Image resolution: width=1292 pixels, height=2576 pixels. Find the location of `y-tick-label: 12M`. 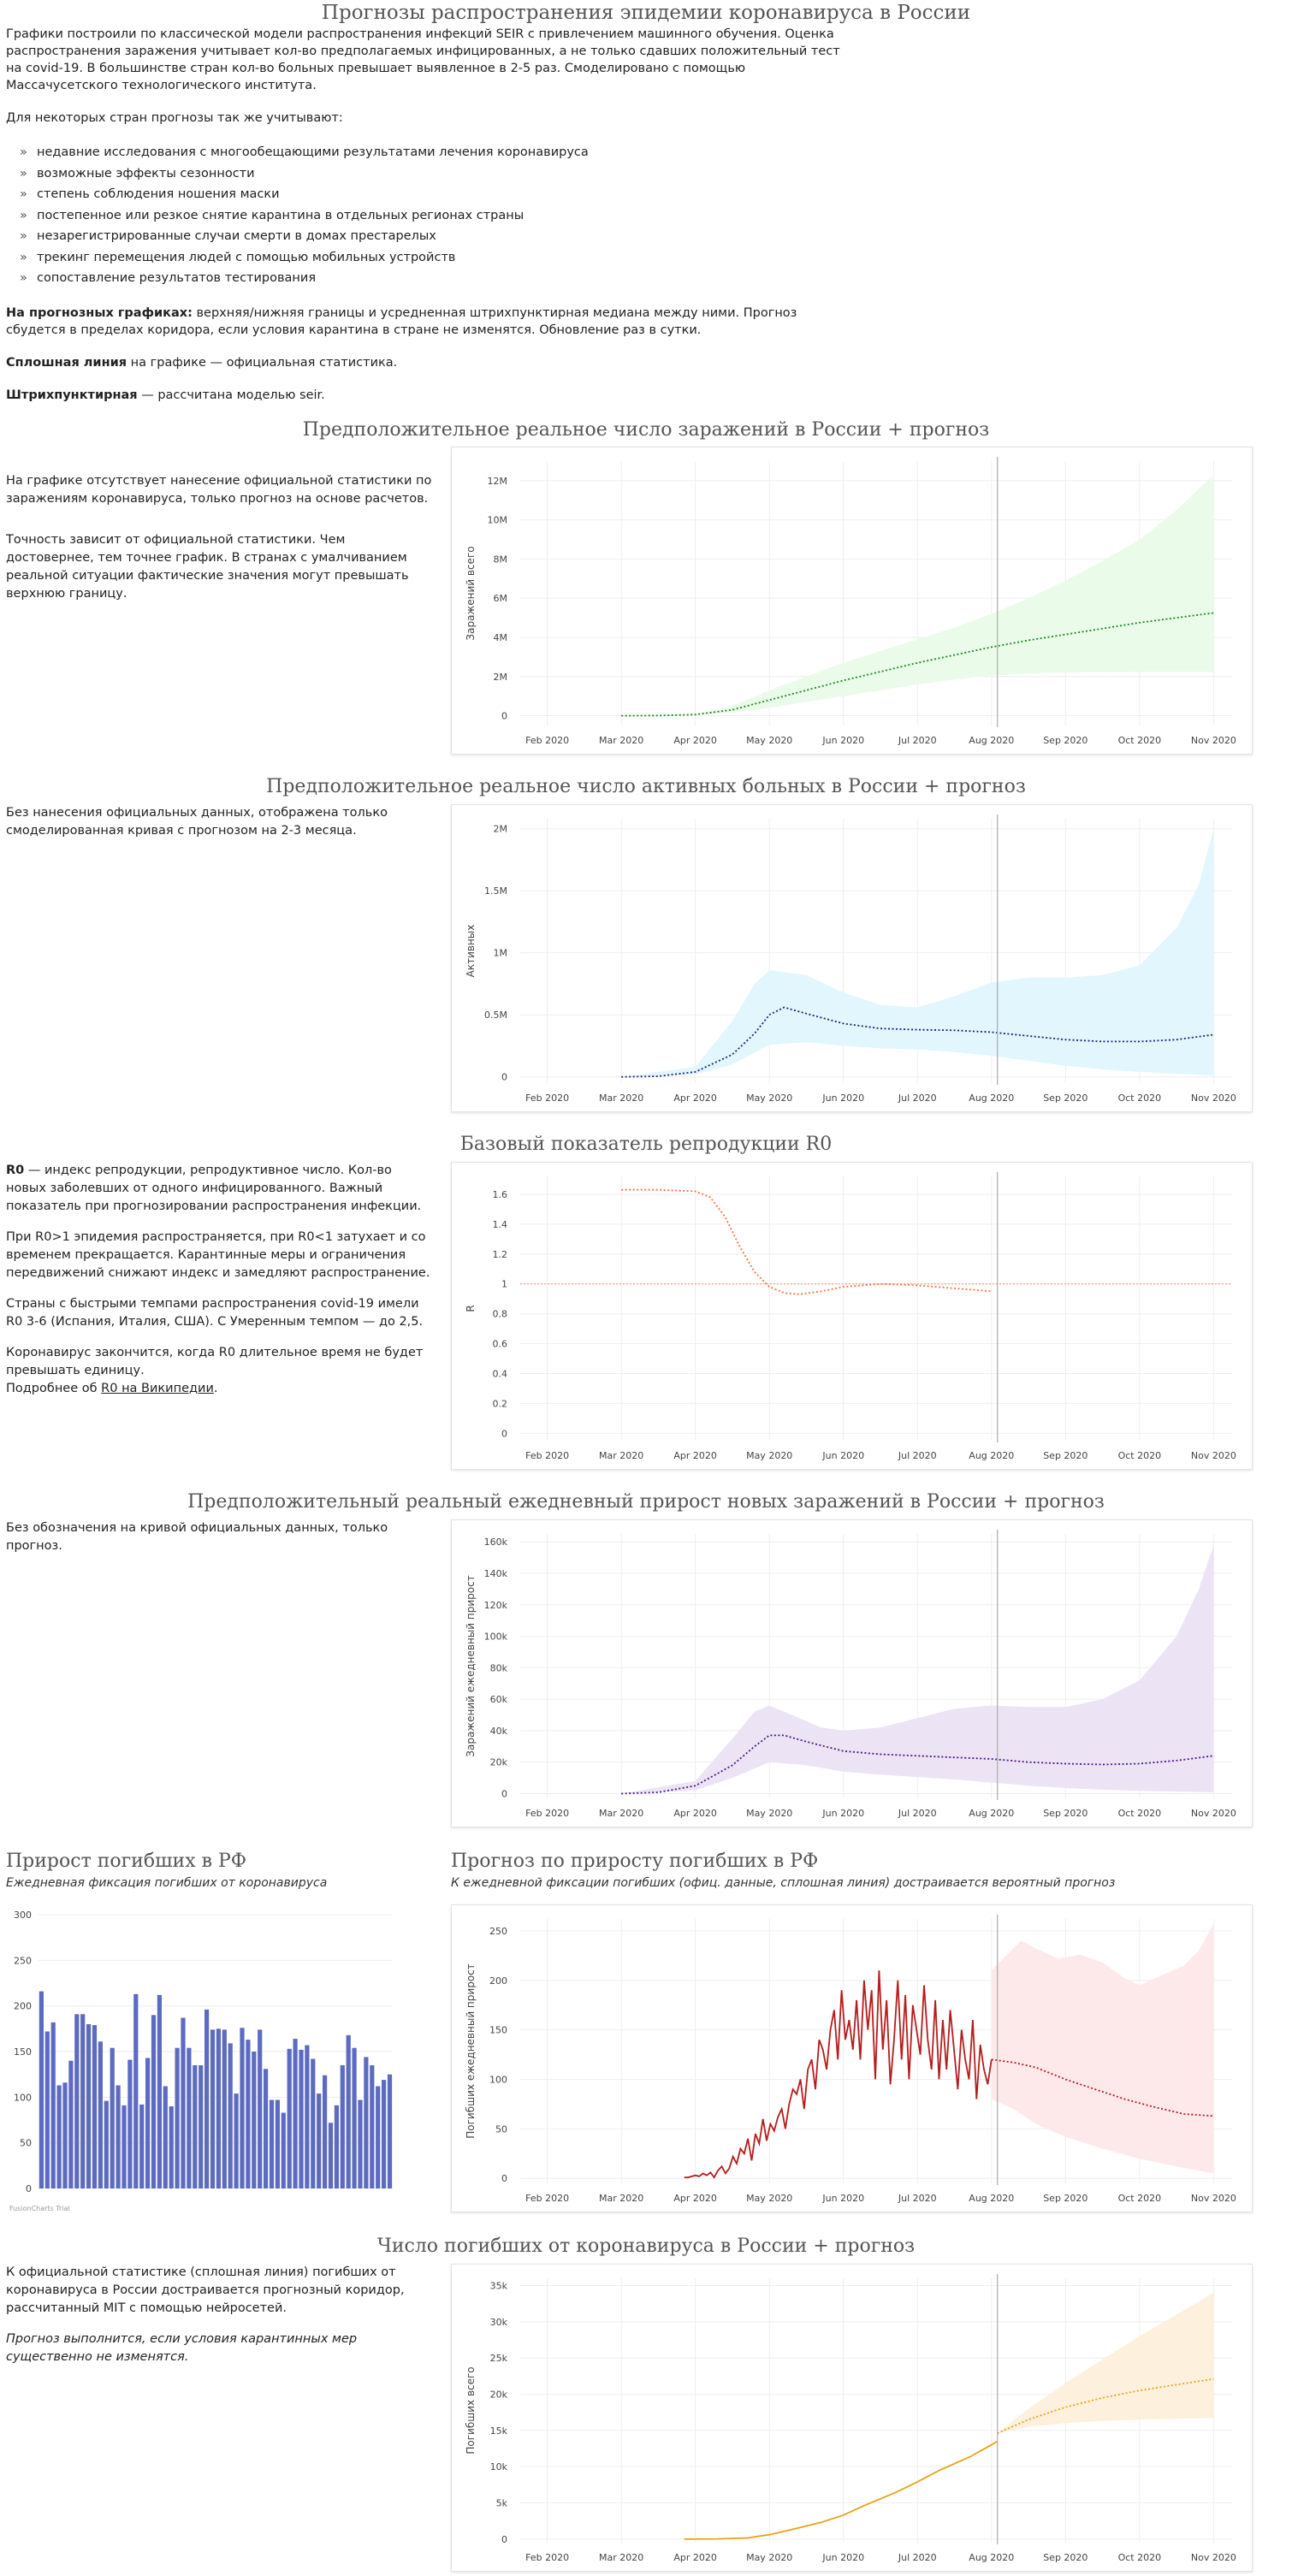

y-tick-label: 12M is located at coordinates (498, 481).